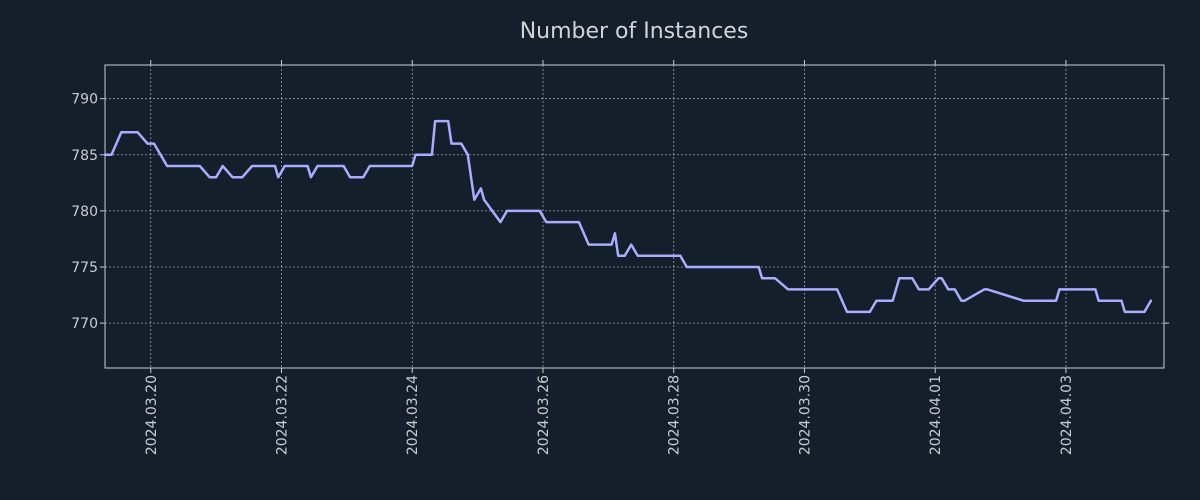 This screenshot has height=500, width=1200. I want to click on chart-title: Number of Instances, so click(634, 31).